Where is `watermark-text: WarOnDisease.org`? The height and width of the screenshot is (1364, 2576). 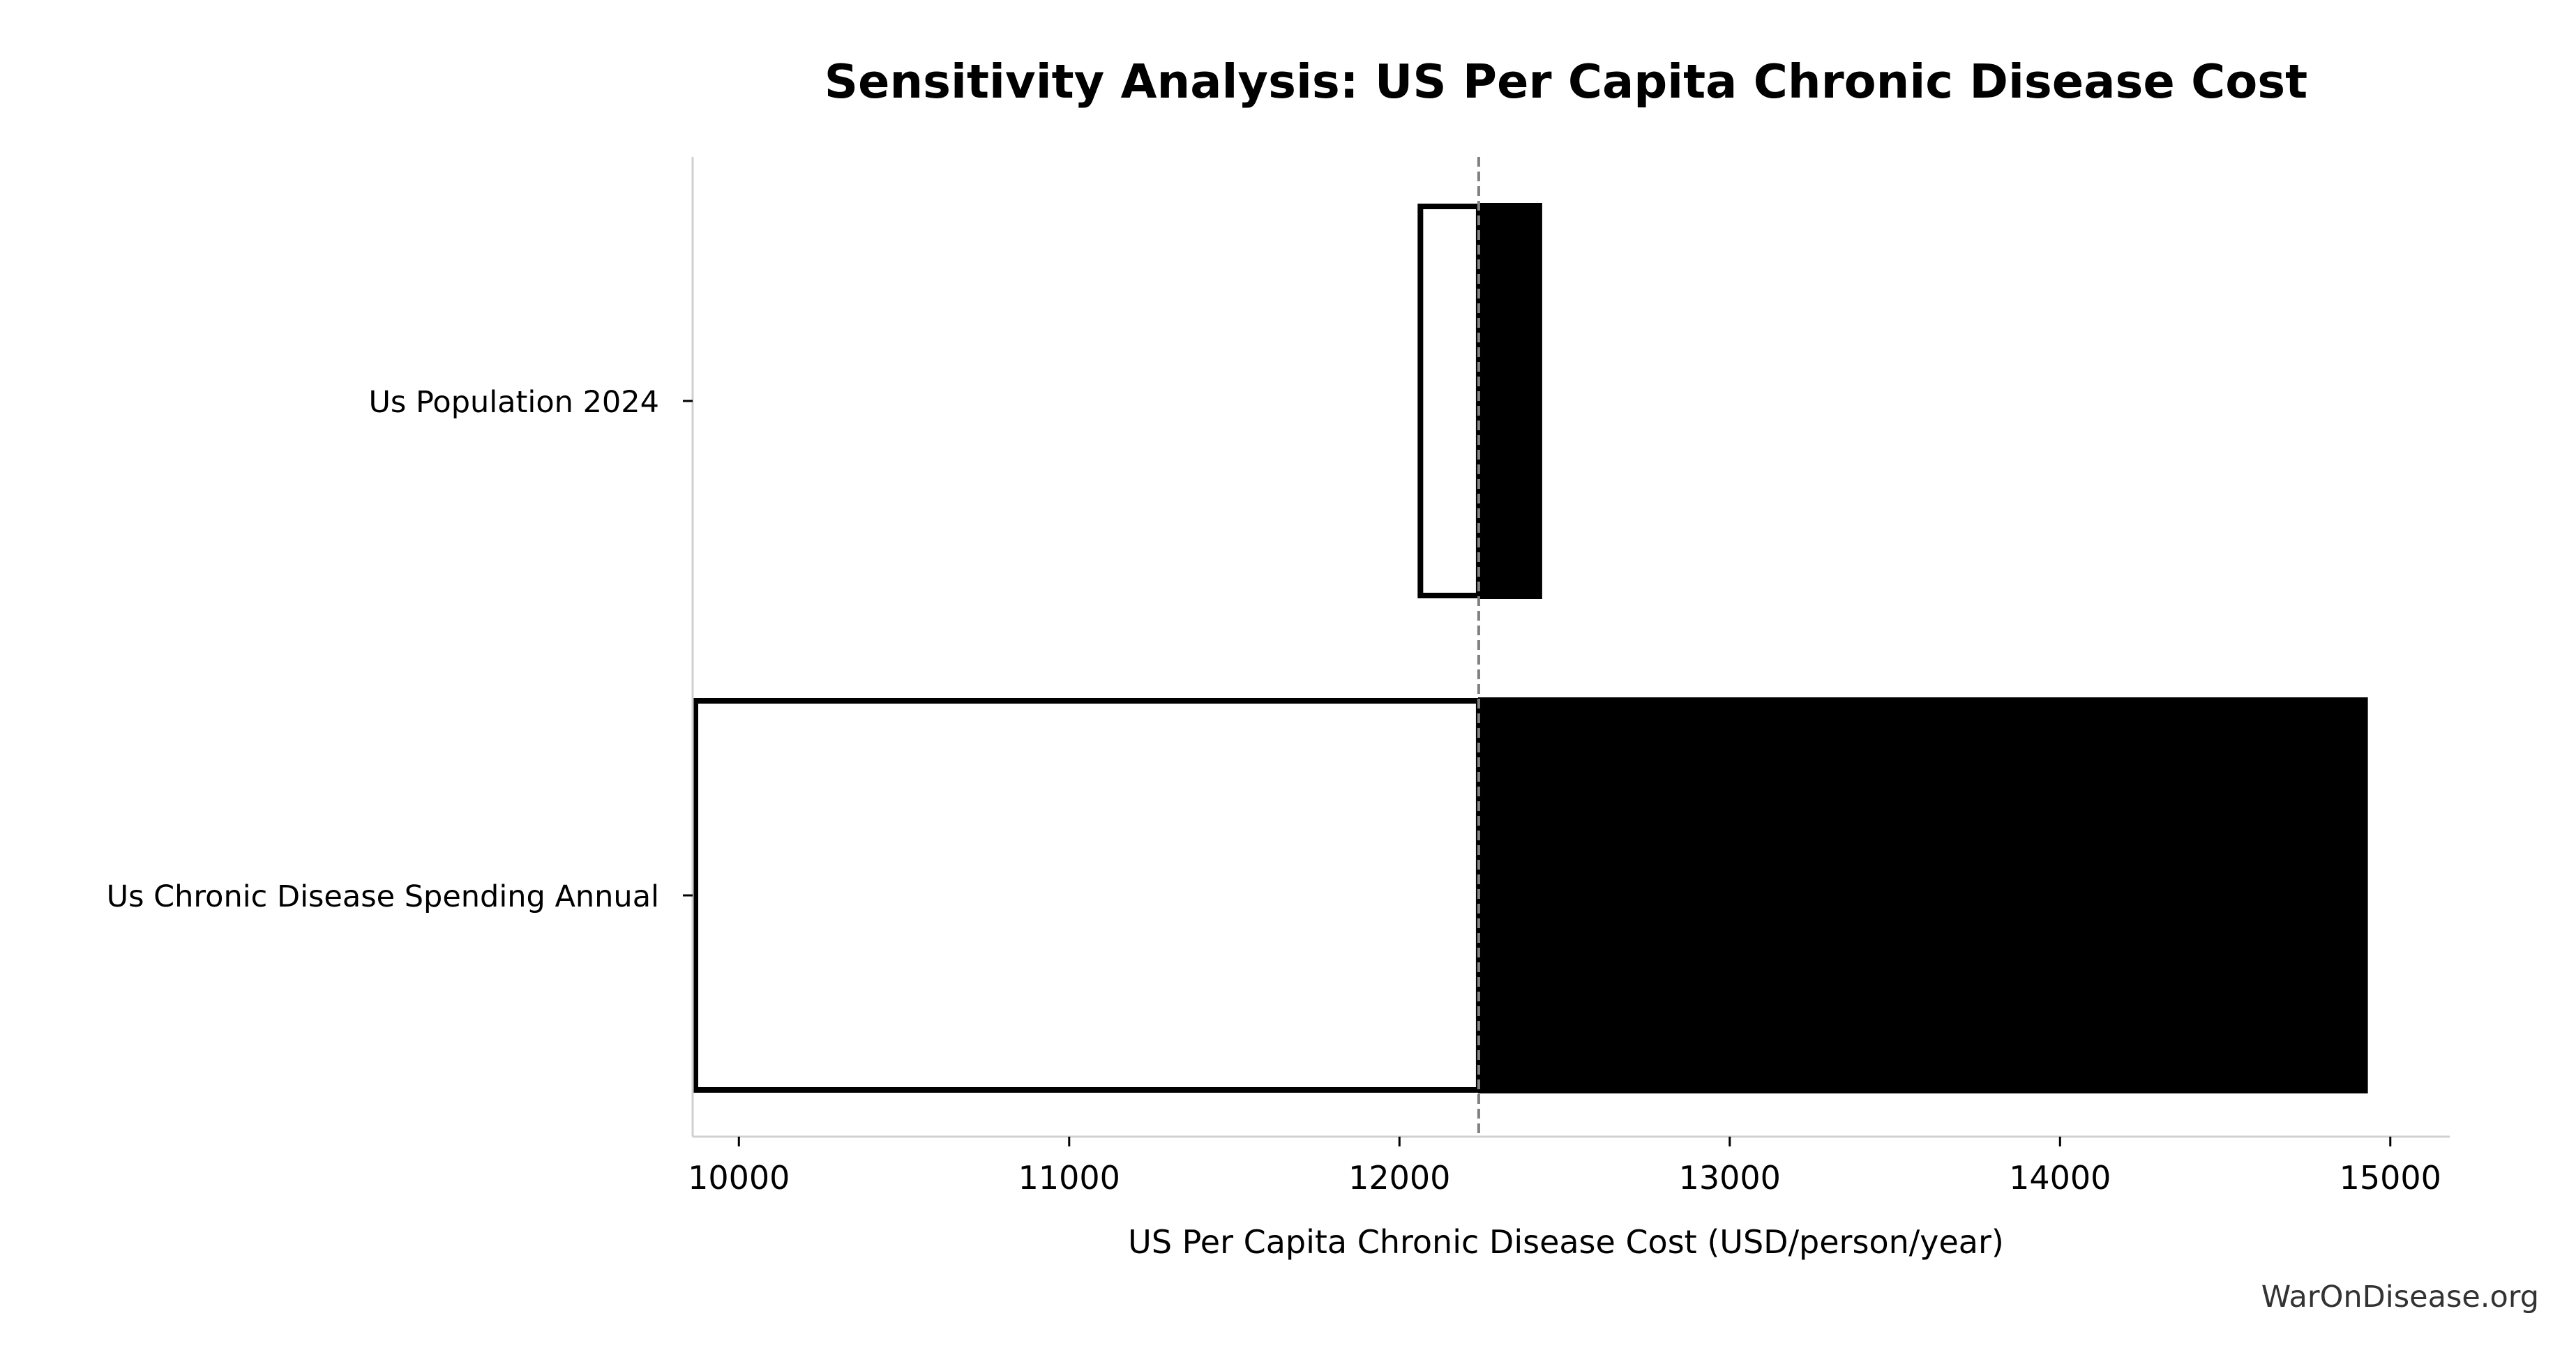
watermark-text: WarOnDisease.org is located at coordinates (2400, 1297).